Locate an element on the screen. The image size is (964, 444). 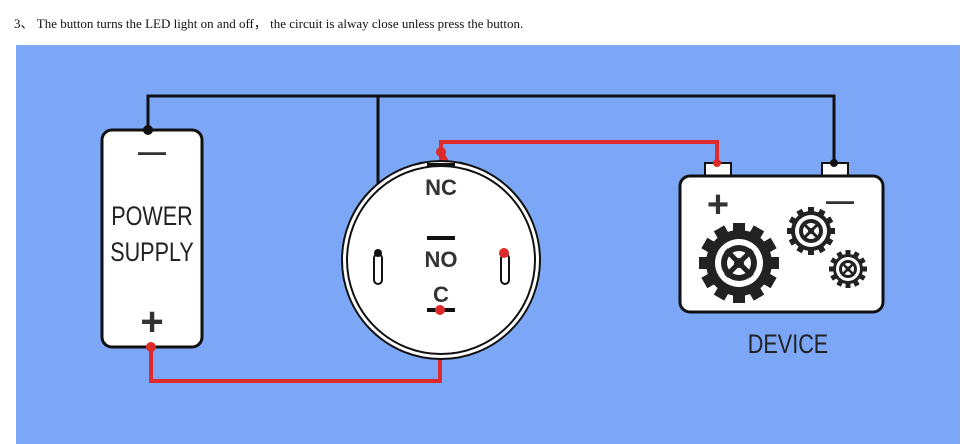
nc-label: NC is located at coordinates (441, 187).